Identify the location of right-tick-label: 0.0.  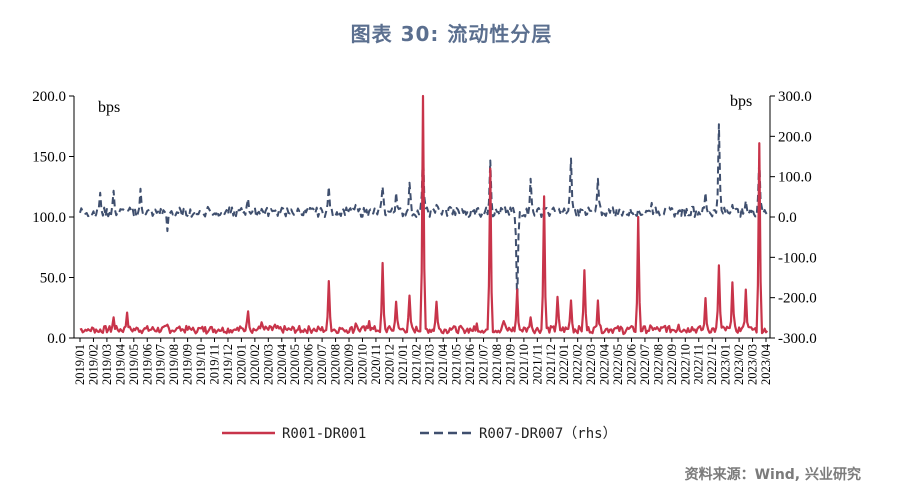
(787, 218).